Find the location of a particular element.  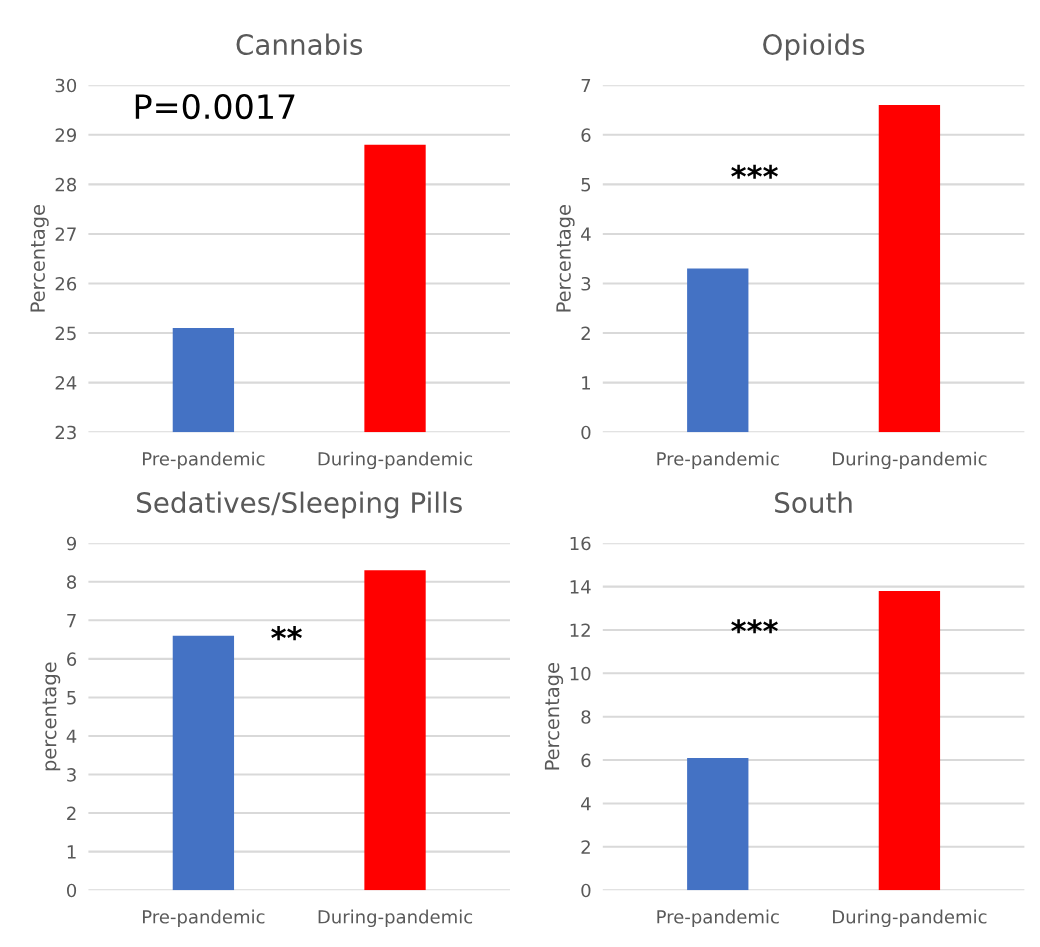

y-tick-label: 10 is located at coordinates (580, 673).